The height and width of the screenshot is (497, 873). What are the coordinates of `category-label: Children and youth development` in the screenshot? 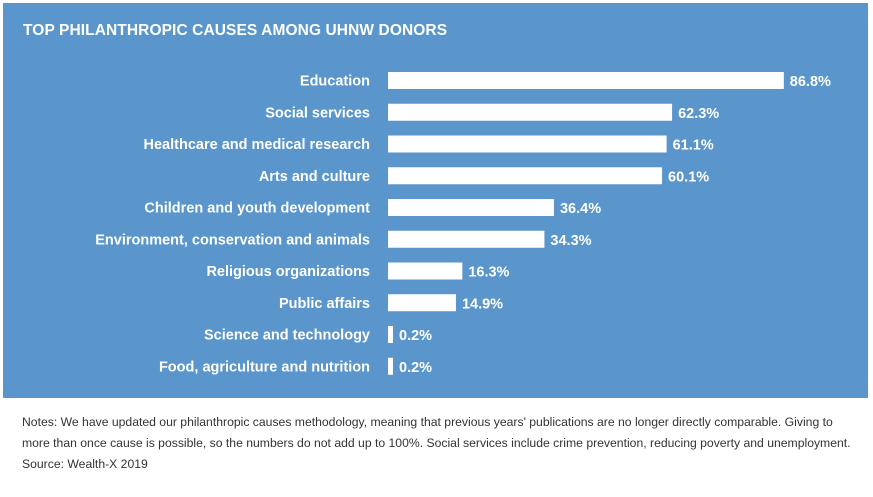 It's located at (257, 209).